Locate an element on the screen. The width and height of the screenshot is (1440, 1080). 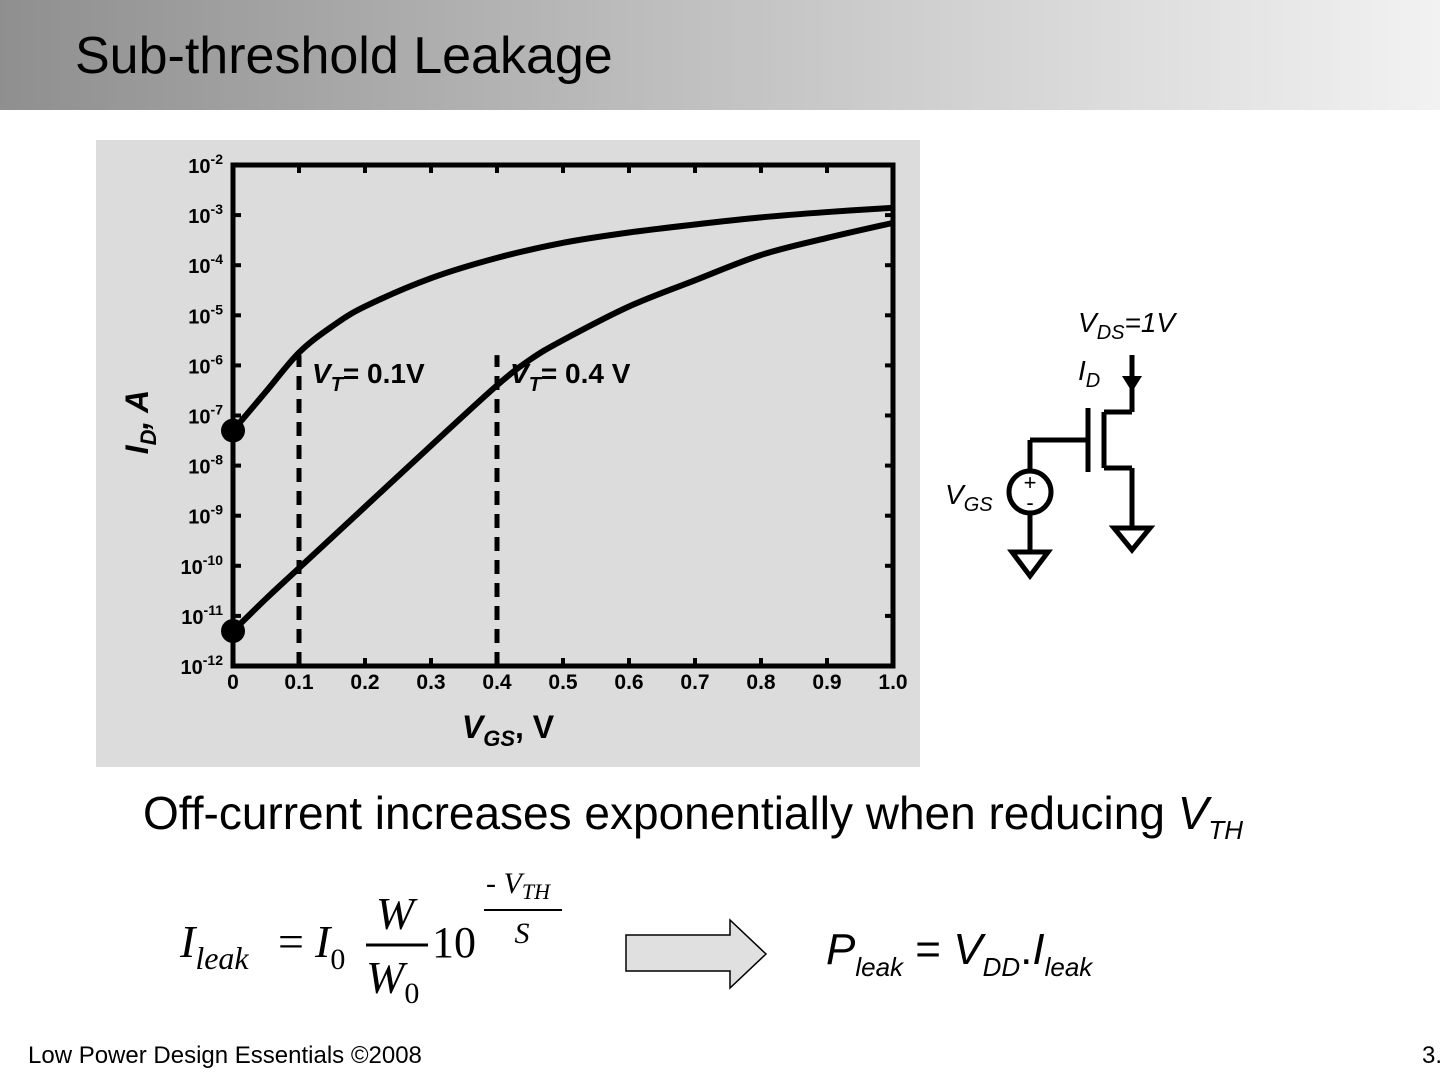
x-tick-label: 0.2 is located at coordinates (364, 682).